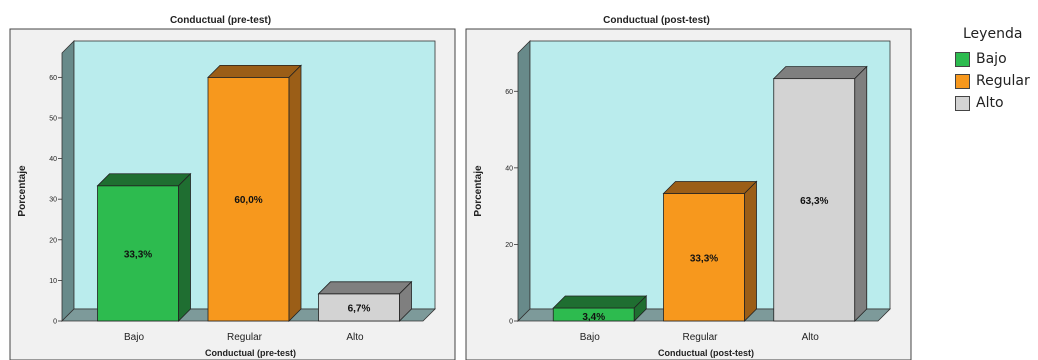 This screenshot has width=1038, height=360. I want to click on legend: Leyenda Bajo Regular Alto, so click(995, 70).